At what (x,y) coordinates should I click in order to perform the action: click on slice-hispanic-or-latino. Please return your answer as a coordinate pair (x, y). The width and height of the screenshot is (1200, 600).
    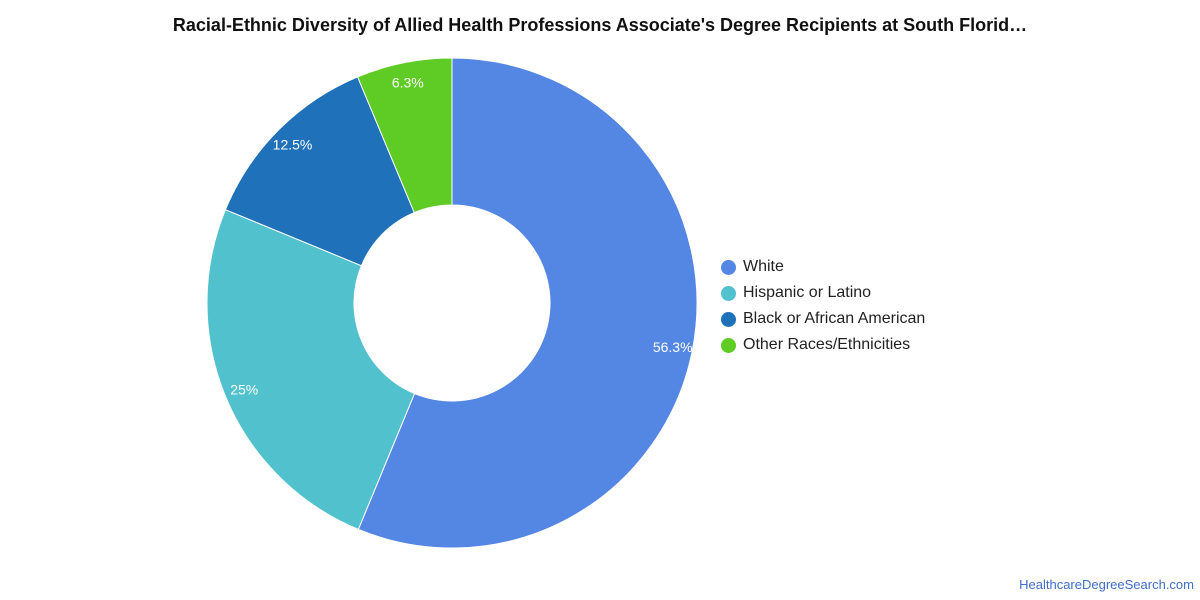
    Looking at the image, I should click on (311, 370).